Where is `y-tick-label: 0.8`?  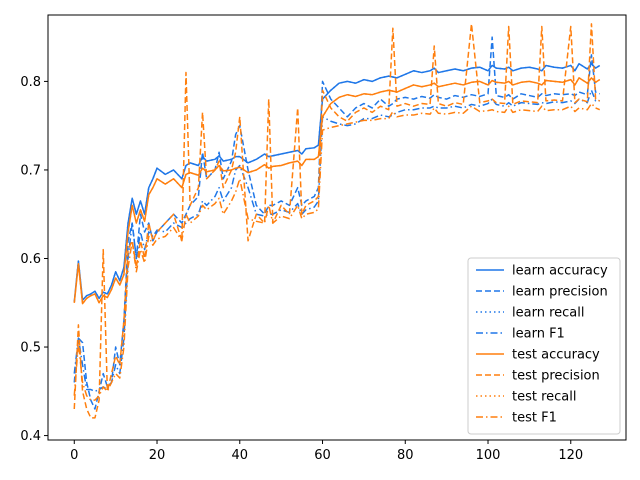
y-tick-label: 0.8 is located at coordinates (30, 82).